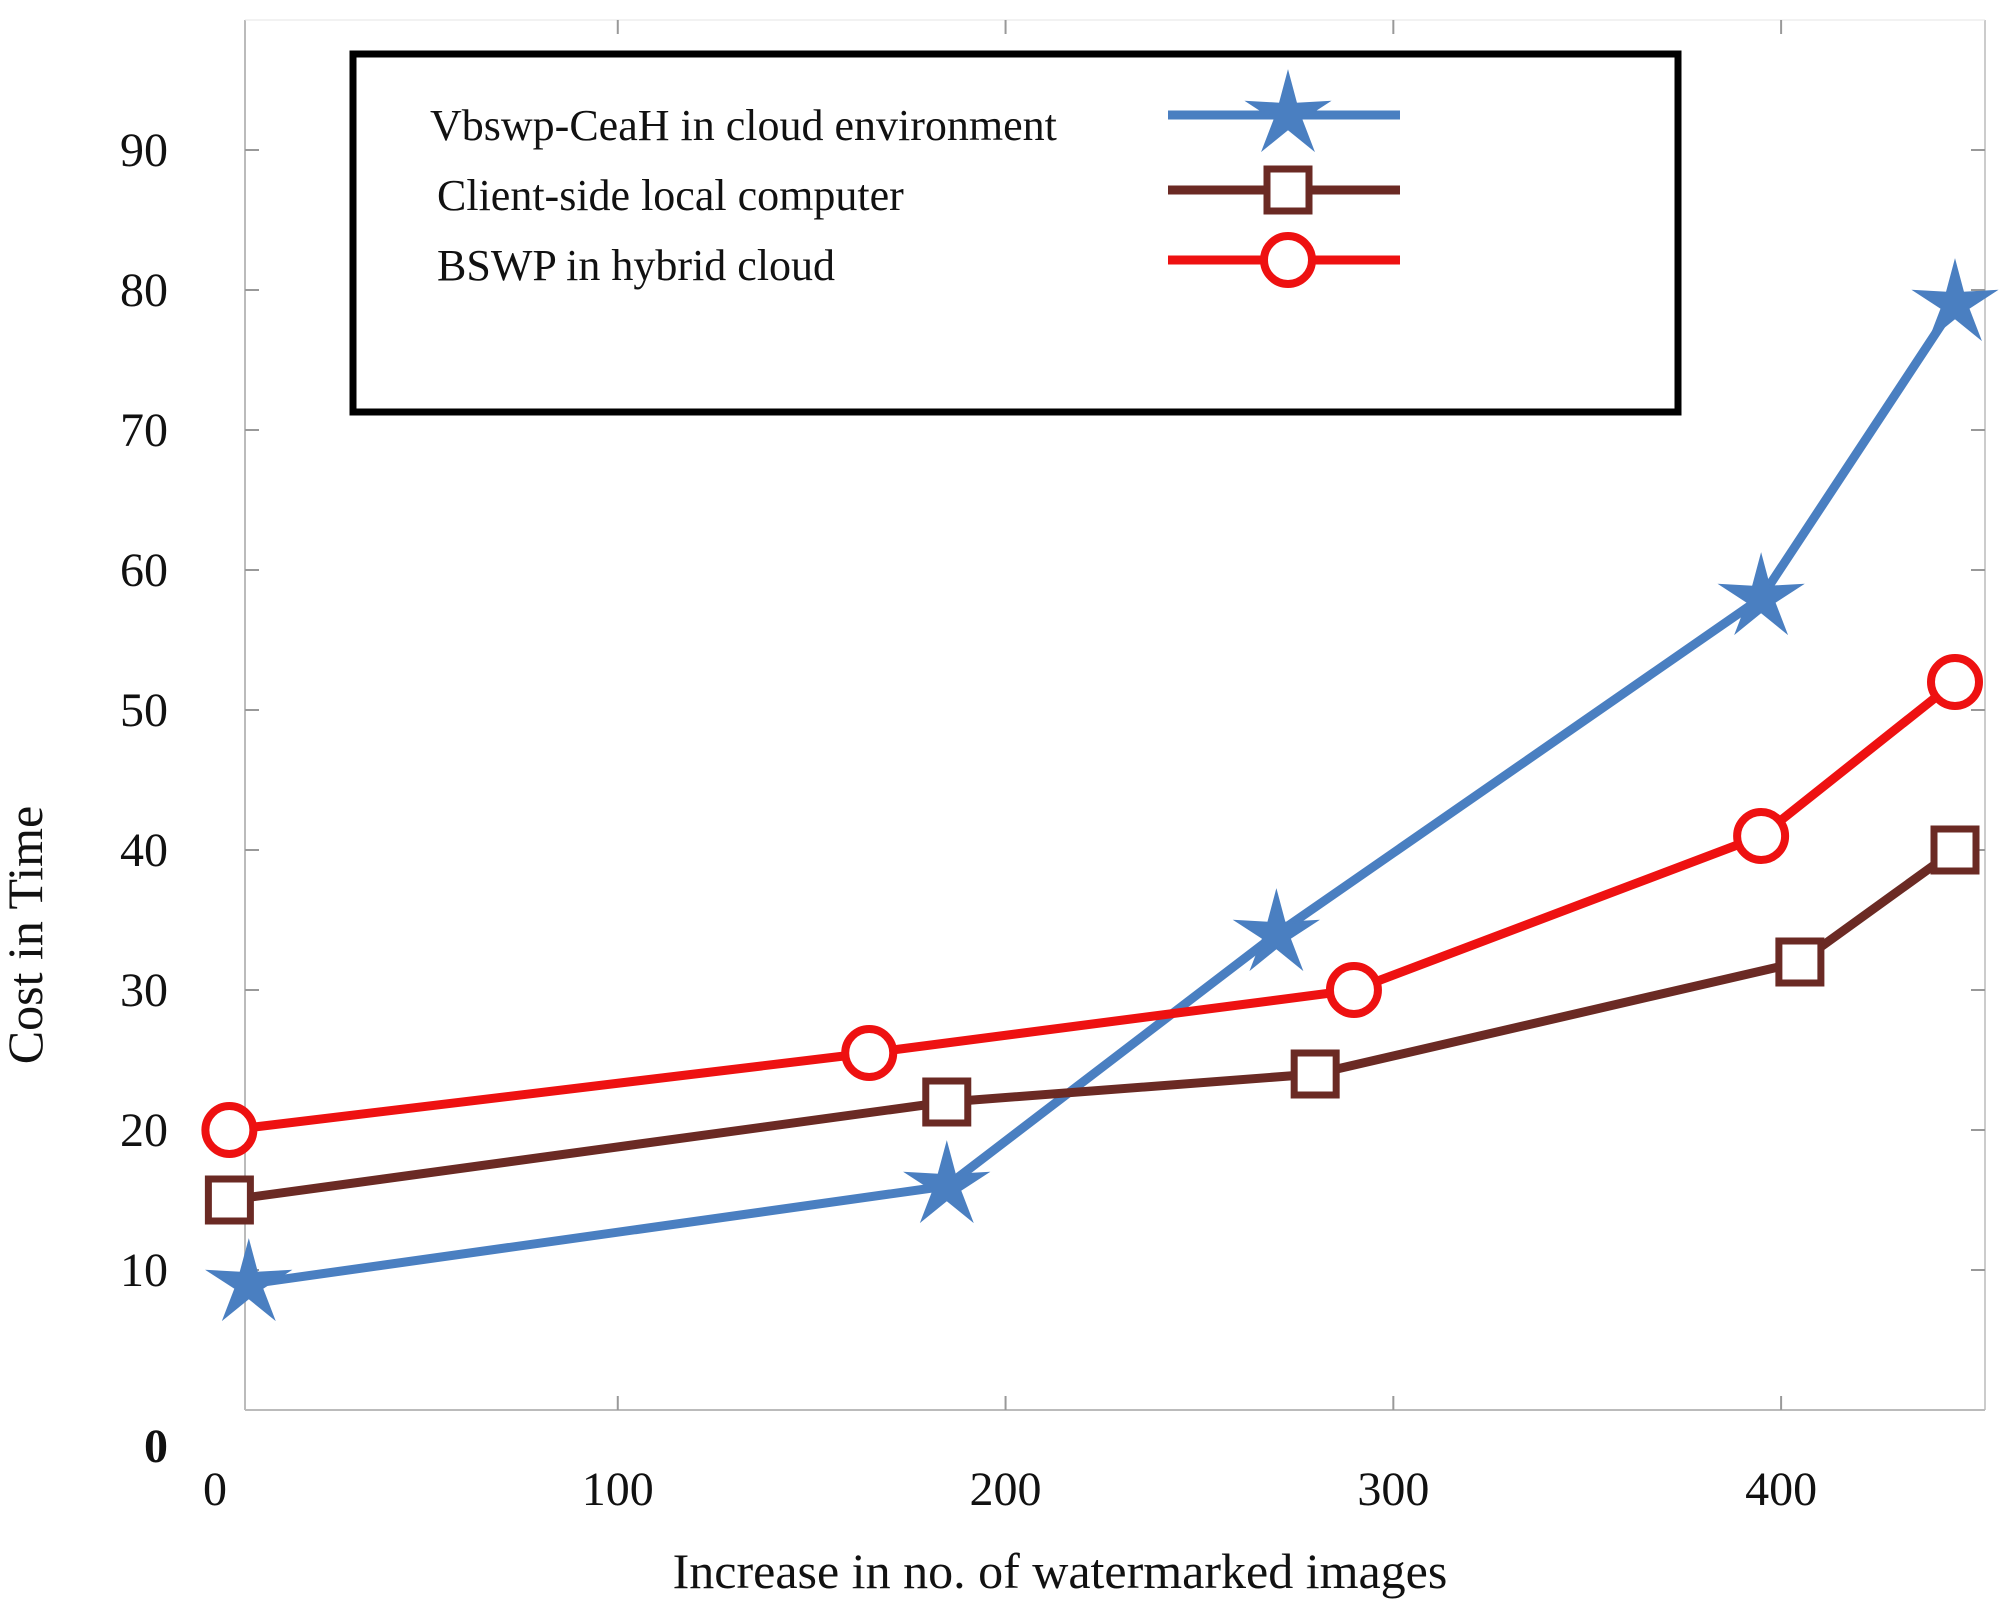 Image resolution: width=2004 pixels, height=1606 pixels. What do you see at coordinates (215, 1489) in the screenshot?
I see `x-tick-label: 0` at bounding box center [215, 1489].